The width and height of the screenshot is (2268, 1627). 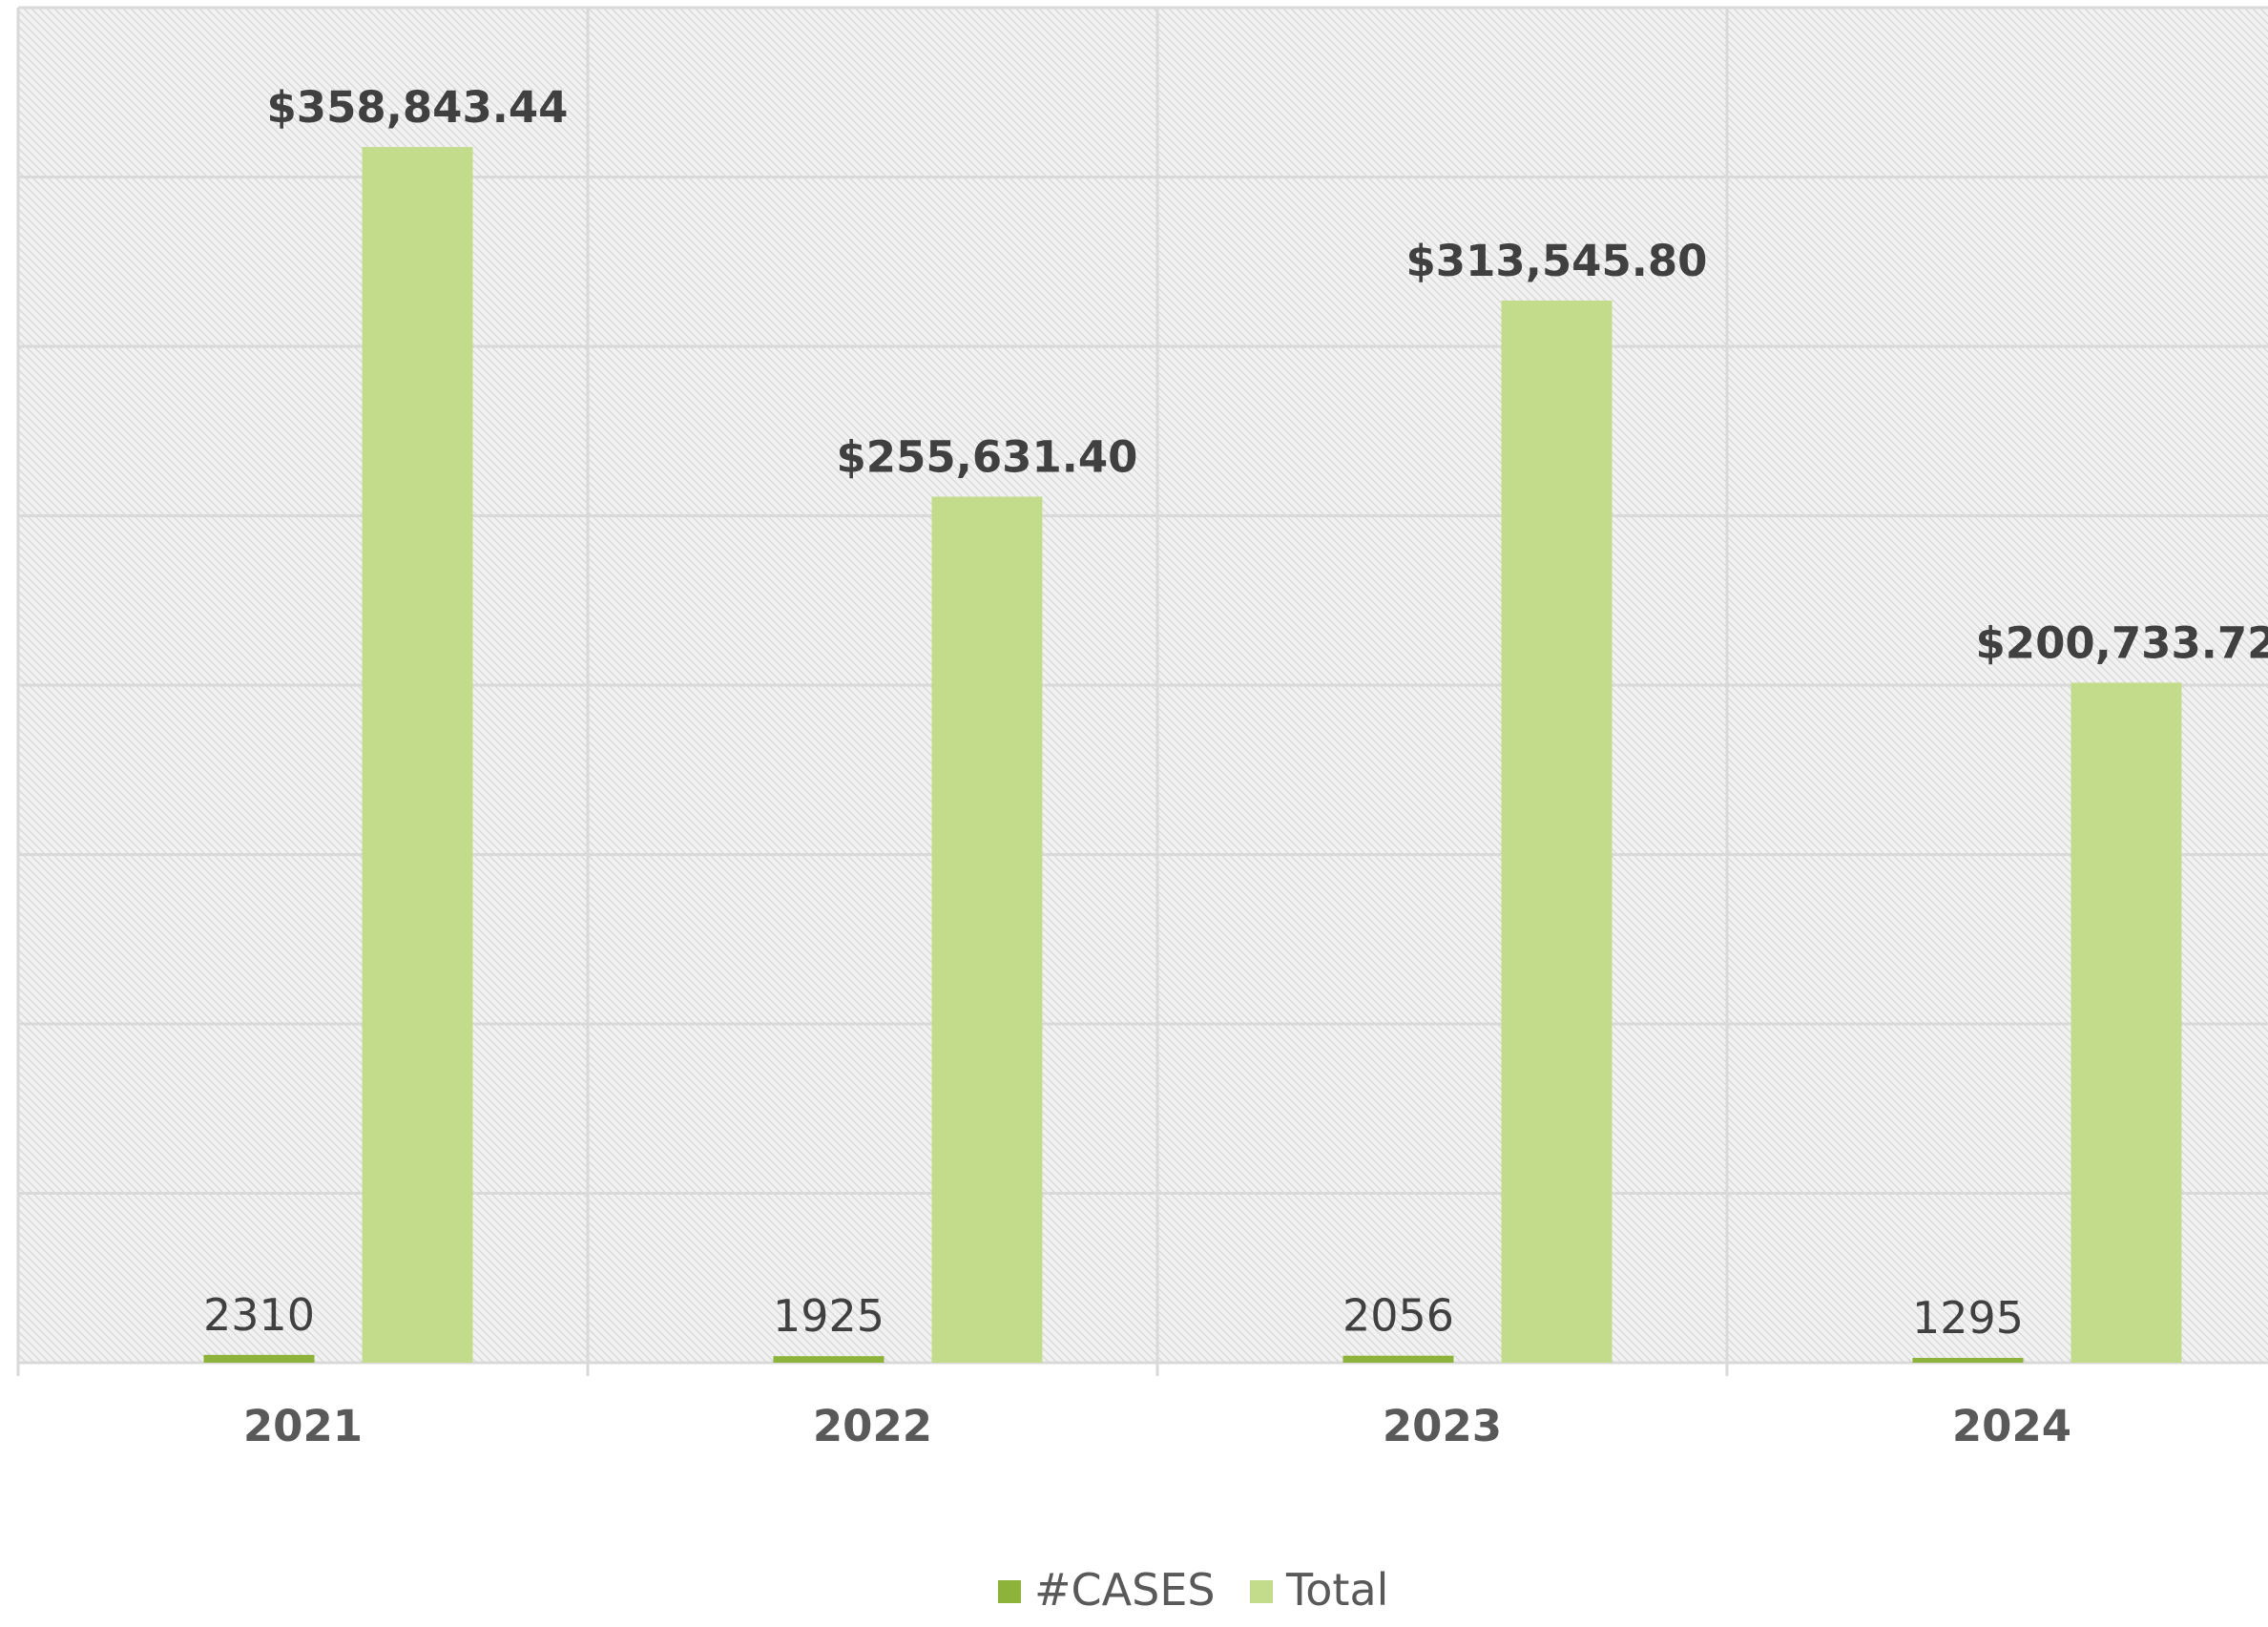 What do you see at coordinates (259, 1315) in the screenshot?
I see `data-label-cases-2021: 2310` at bounding box center [259, 1315].